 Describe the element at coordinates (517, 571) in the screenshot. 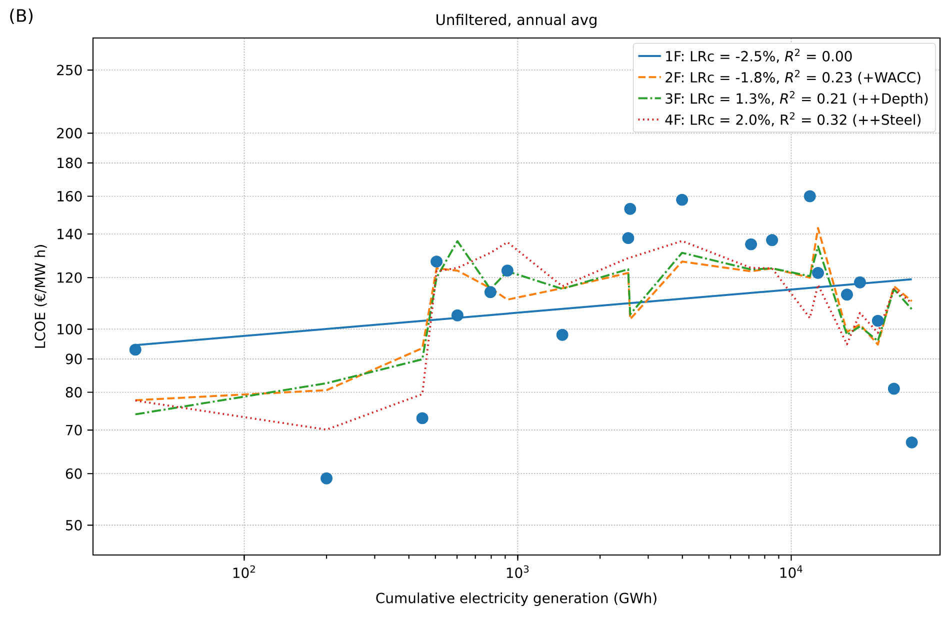

I see `x-tick-label: 10$^{3}$` at that location.